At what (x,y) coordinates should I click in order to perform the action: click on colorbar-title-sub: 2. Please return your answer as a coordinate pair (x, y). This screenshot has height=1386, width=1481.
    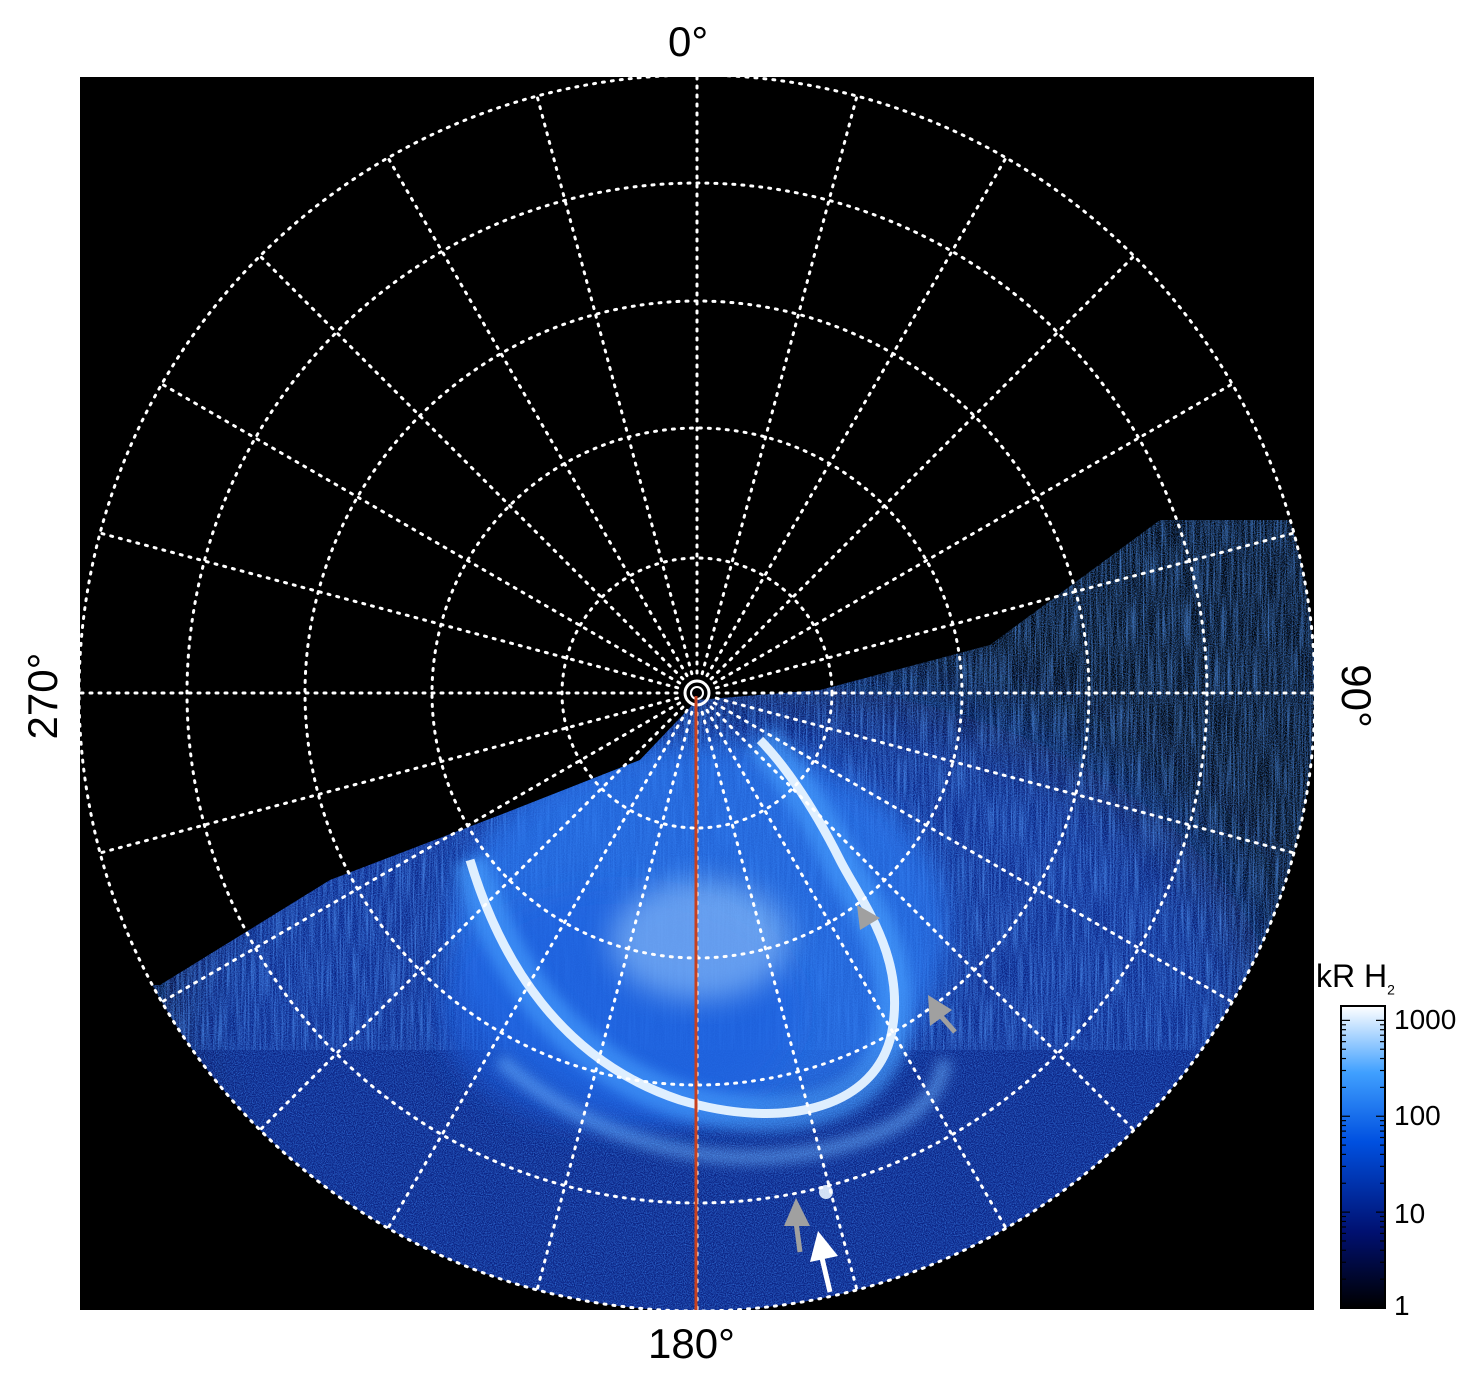
    Looking at the image, I should click on (1391, 989).